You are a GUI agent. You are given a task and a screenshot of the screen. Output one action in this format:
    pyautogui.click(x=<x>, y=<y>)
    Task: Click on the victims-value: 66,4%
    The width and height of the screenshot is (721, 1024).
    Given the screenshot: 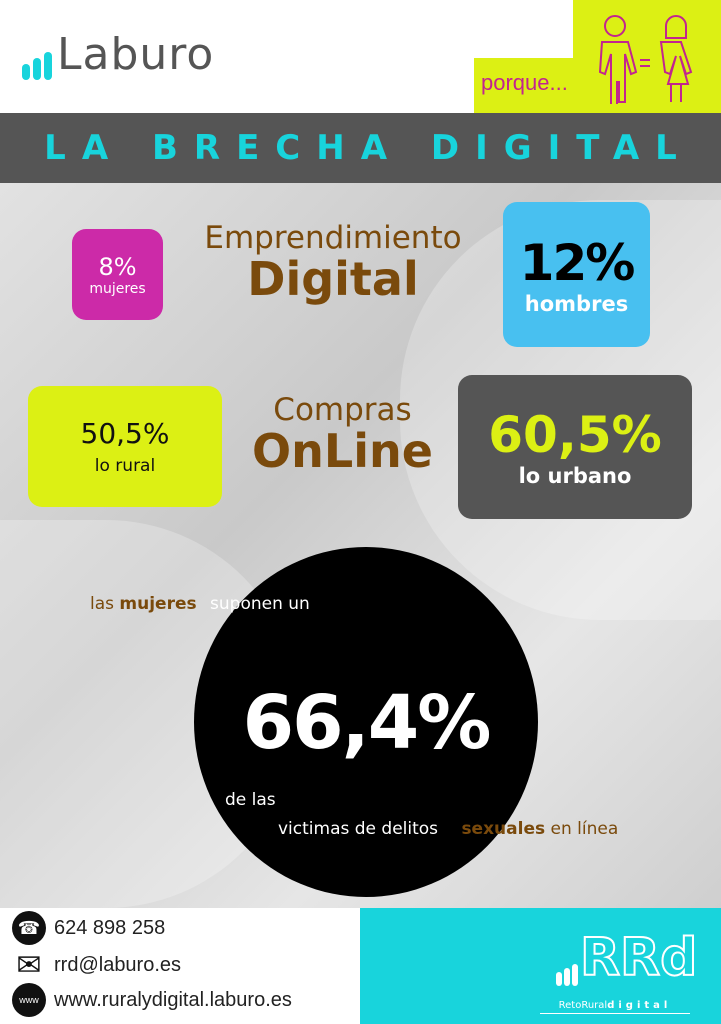 What is the action you would take?
    pyautogui.click(x=367, y=723)
    